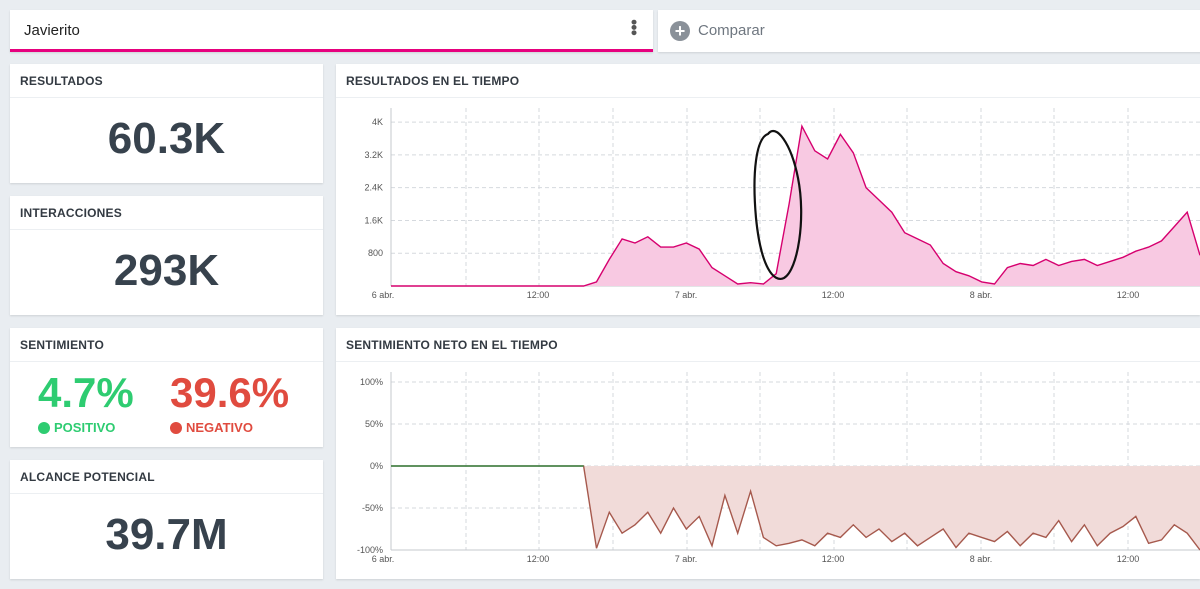 The width and height of the screenshot is (1200, 589). What do you see at coordinates (86, 392) in the screenshot?
I see `positive-value: 4.7%` at bounding box center [86, 392].